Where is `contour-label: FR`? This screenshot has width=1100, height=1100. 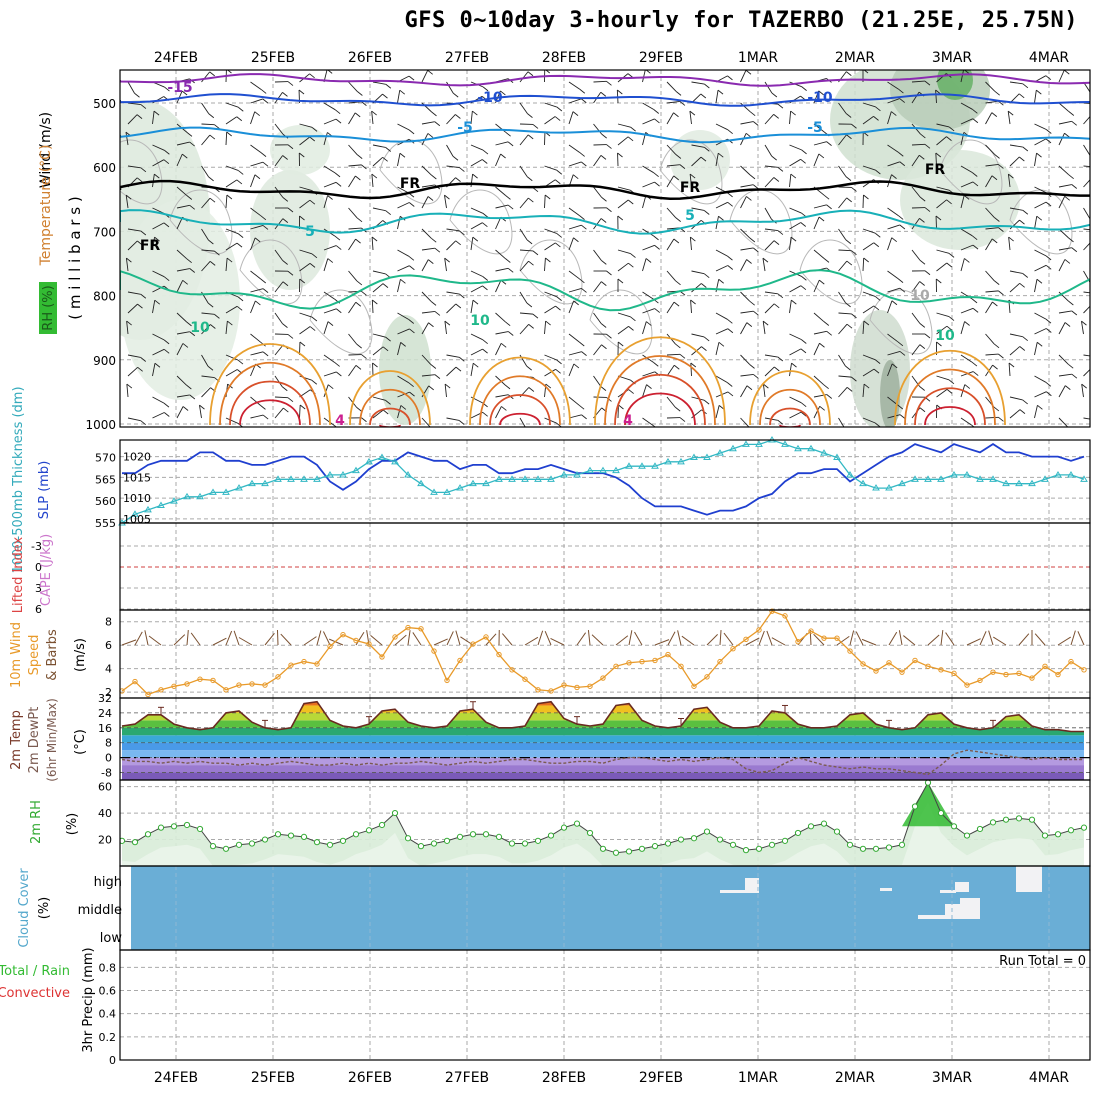
contour-label: FR is located at coordinates (150, 246).